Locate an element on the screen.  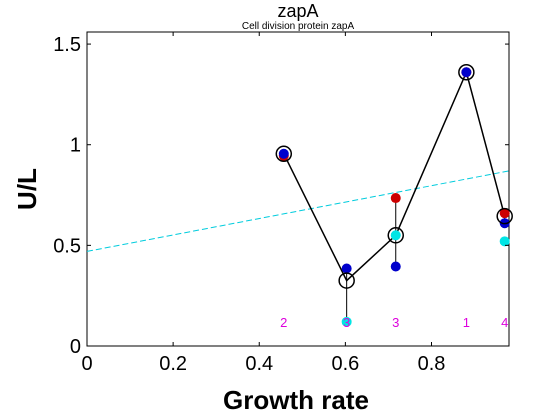
y-tick-label: 0 is located at coordinates (75, 347).